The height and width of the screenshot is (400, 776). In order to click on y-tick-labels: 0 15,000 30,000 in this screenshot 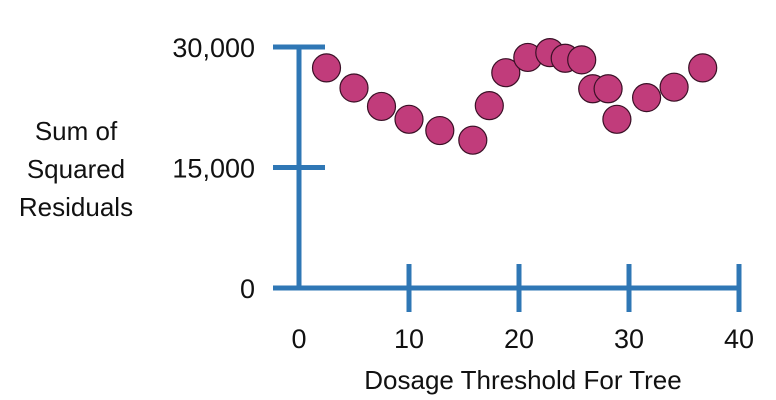, I will do `click(213, 168)`.